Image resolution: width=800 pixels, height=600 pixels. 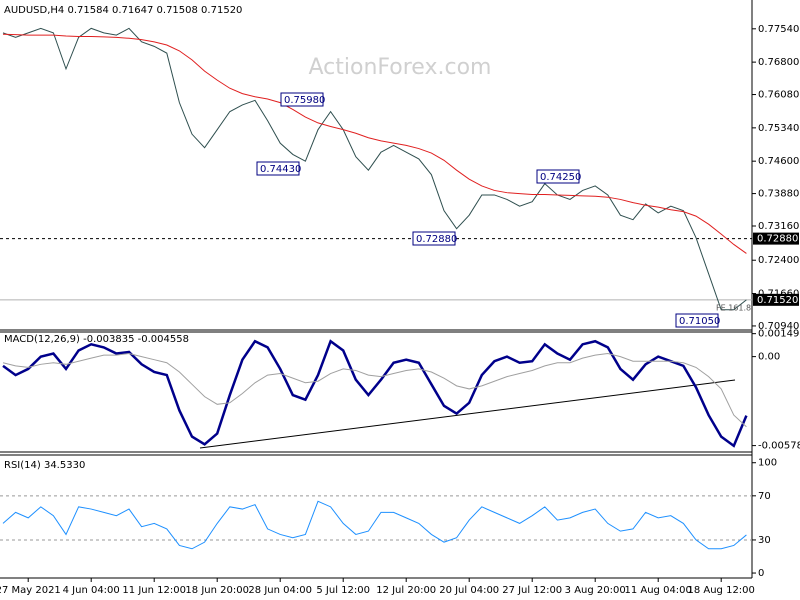 What do you see at coordinates (30, 590) in the screenshot?
I see `x-tick-label: 27 May 2021` at bounding box center [30, 590].